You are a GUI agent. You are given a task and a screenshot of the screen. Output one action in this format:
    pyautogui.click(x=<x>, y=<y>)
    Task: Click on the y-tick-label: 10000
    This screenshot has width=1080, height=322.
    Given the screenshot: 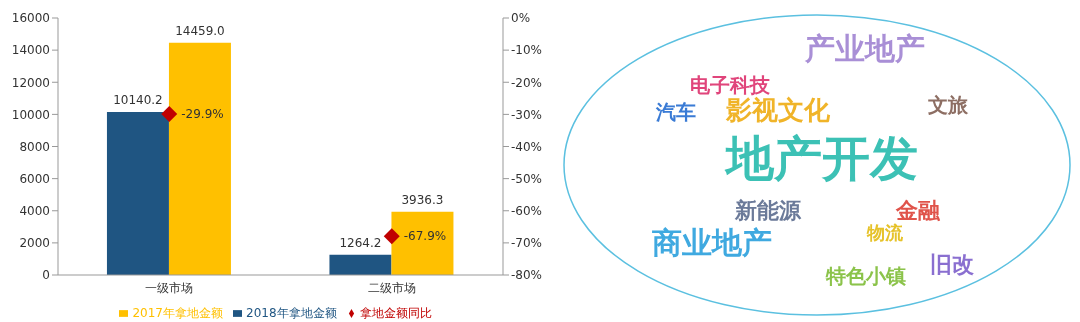 What is the action you would take?
    pyautogui.click(x=30, y=114)
    